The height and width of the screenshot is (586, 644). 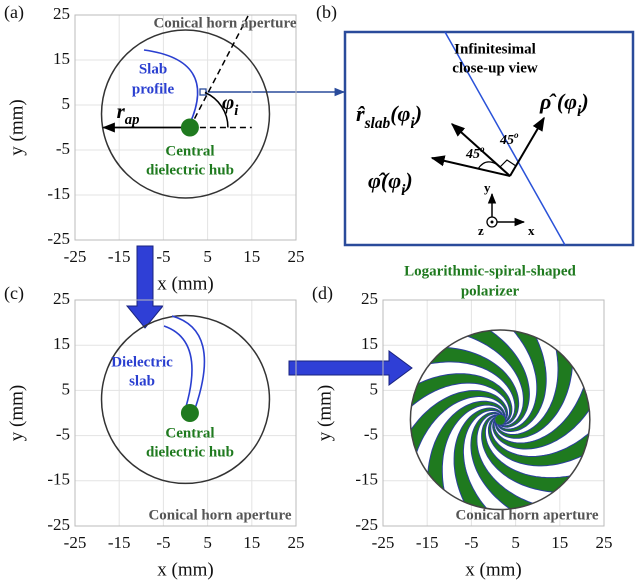 What do you see at coordinates (132, 120) in the screenshot?
I see `annotation-part: ap` at bounding box center [132, 120].